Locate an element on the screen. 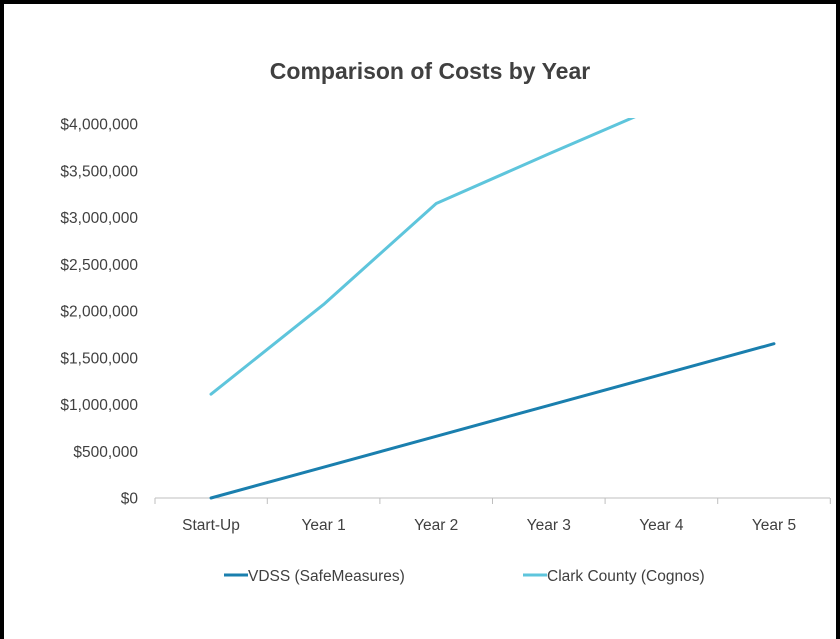 This screenshot has width=840, height=639. x-tick-label: Year 3 is located at coordinates (549, 525).